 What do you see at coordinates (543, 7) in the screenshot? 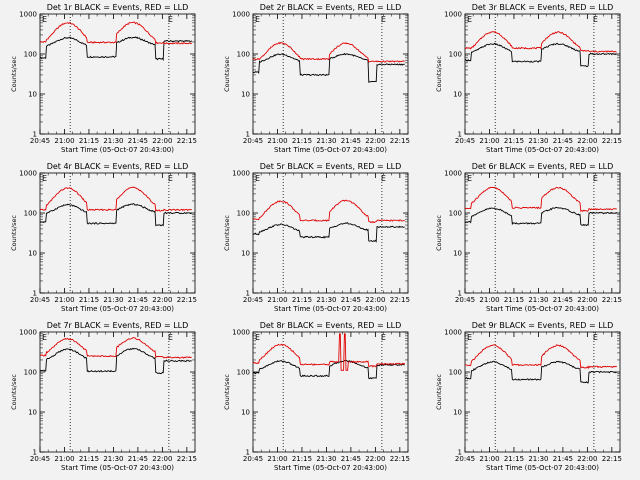
I see `panel-title: Det 3r BLACK = Events, RED = LLD` at bounding box center [543, 7].